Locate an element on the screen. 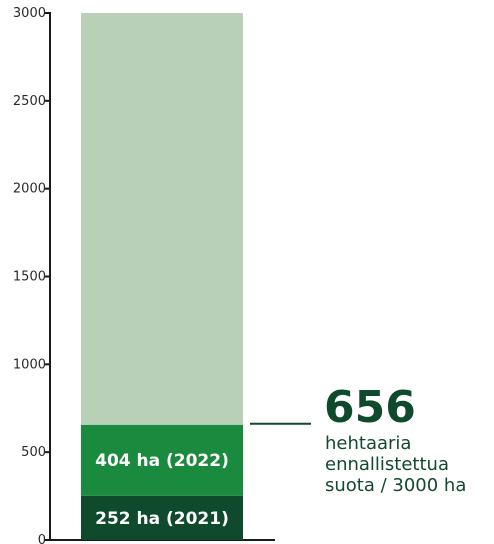 The width and height of the screenshot is (494, 544). y-tick-label: 0 is located at coordinates (42, 538).